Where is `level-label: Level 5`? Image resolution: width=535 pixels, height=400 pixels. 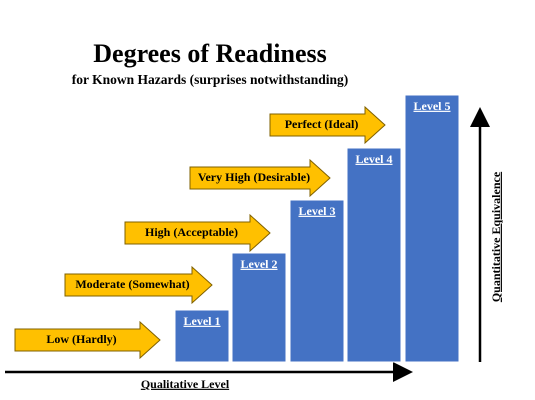
level-label: Level 5 is located at coordinates (432, 106).